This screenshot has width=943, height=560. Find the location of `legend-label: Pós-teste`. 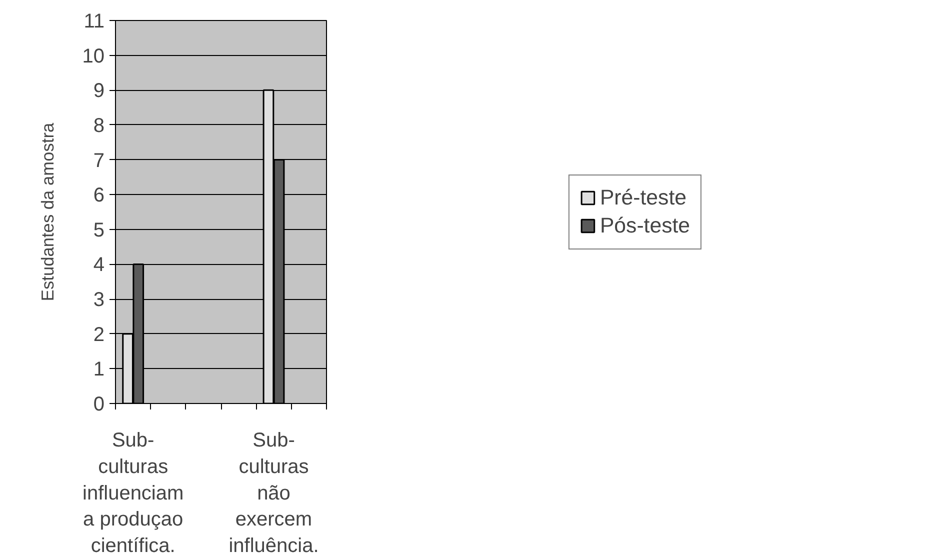

legend-label: Pós-teste is located at coordinates (645, 225).